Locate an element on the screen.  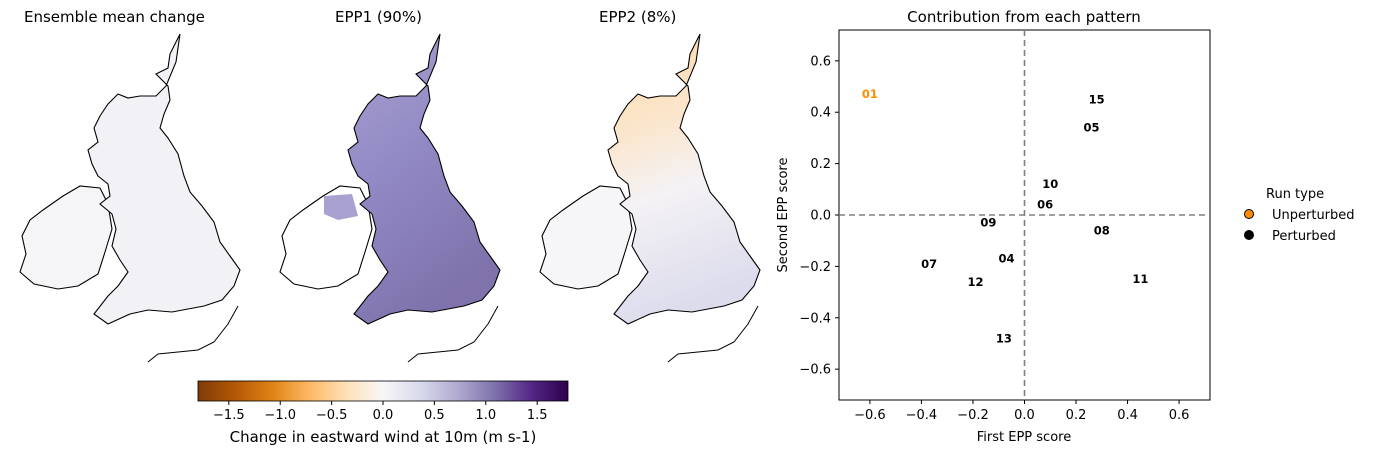
colorbar-tick-label: −0.5 is located at coordinates (332, 415).